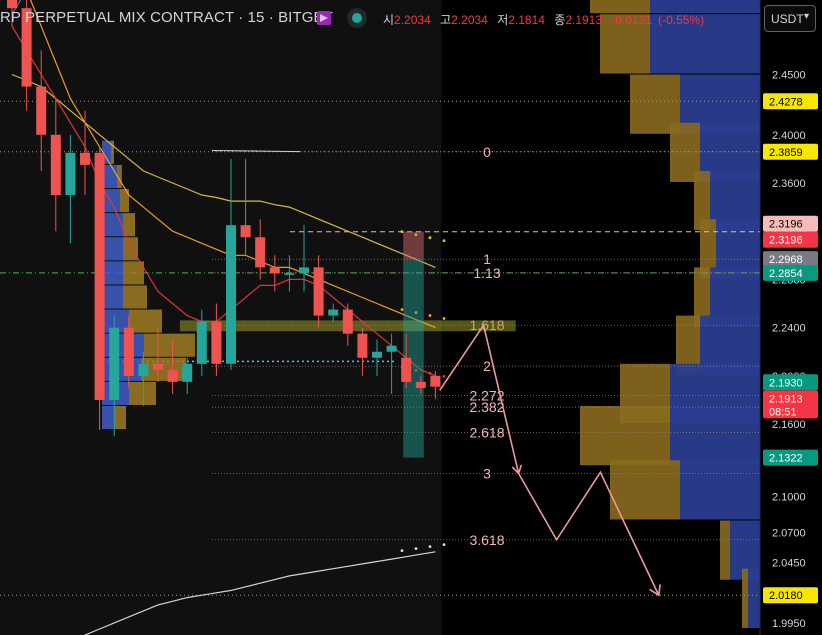 Image resolution: width=822 pixels, height=635 pixels. I want to click on position-box, so click(413, 344).